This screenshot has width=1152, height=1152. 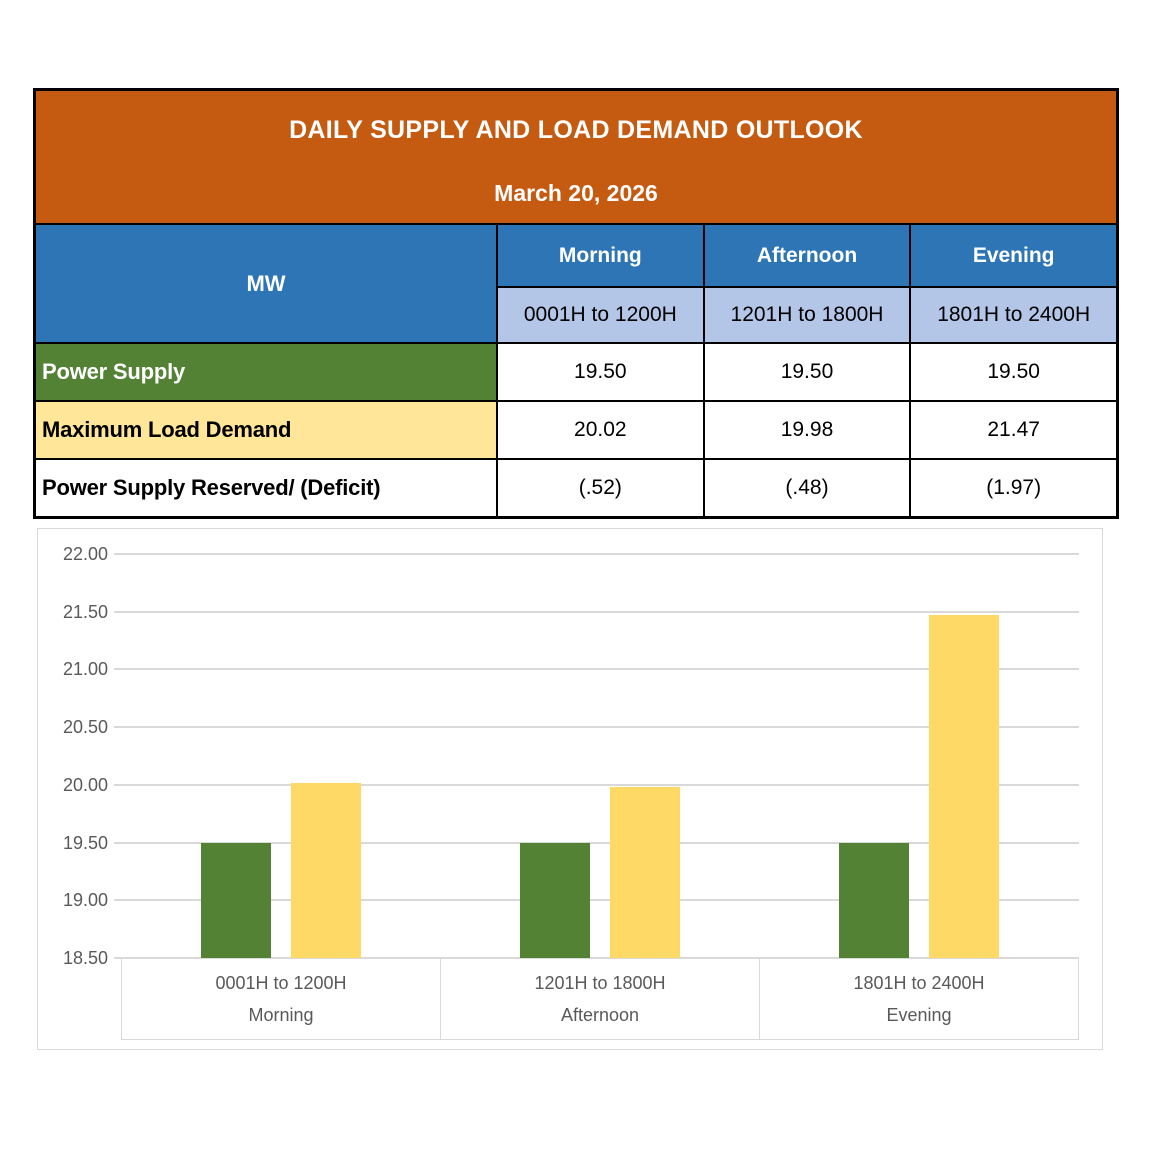 I want to click on x-category-period: Afternoon, so click(x=600, y=1014).